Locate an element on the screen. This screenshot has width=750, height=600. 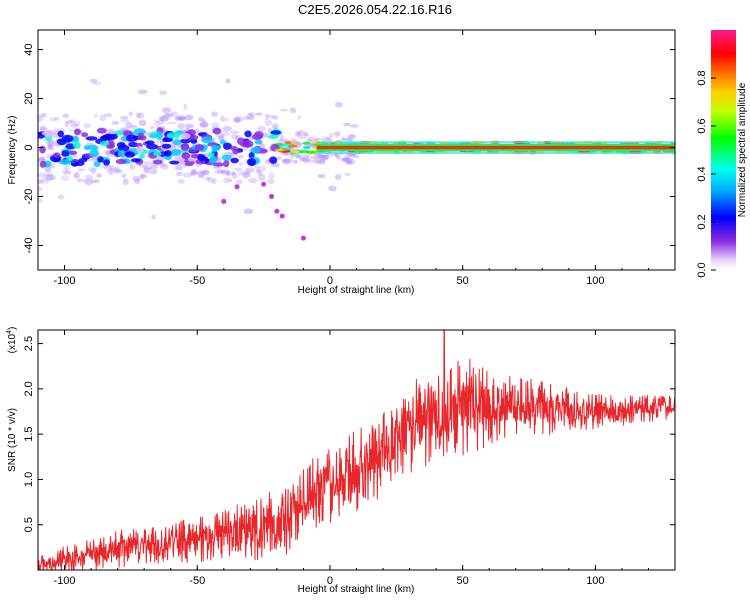
y-tick-label: 1.5 is located at coordinates (29, 434).